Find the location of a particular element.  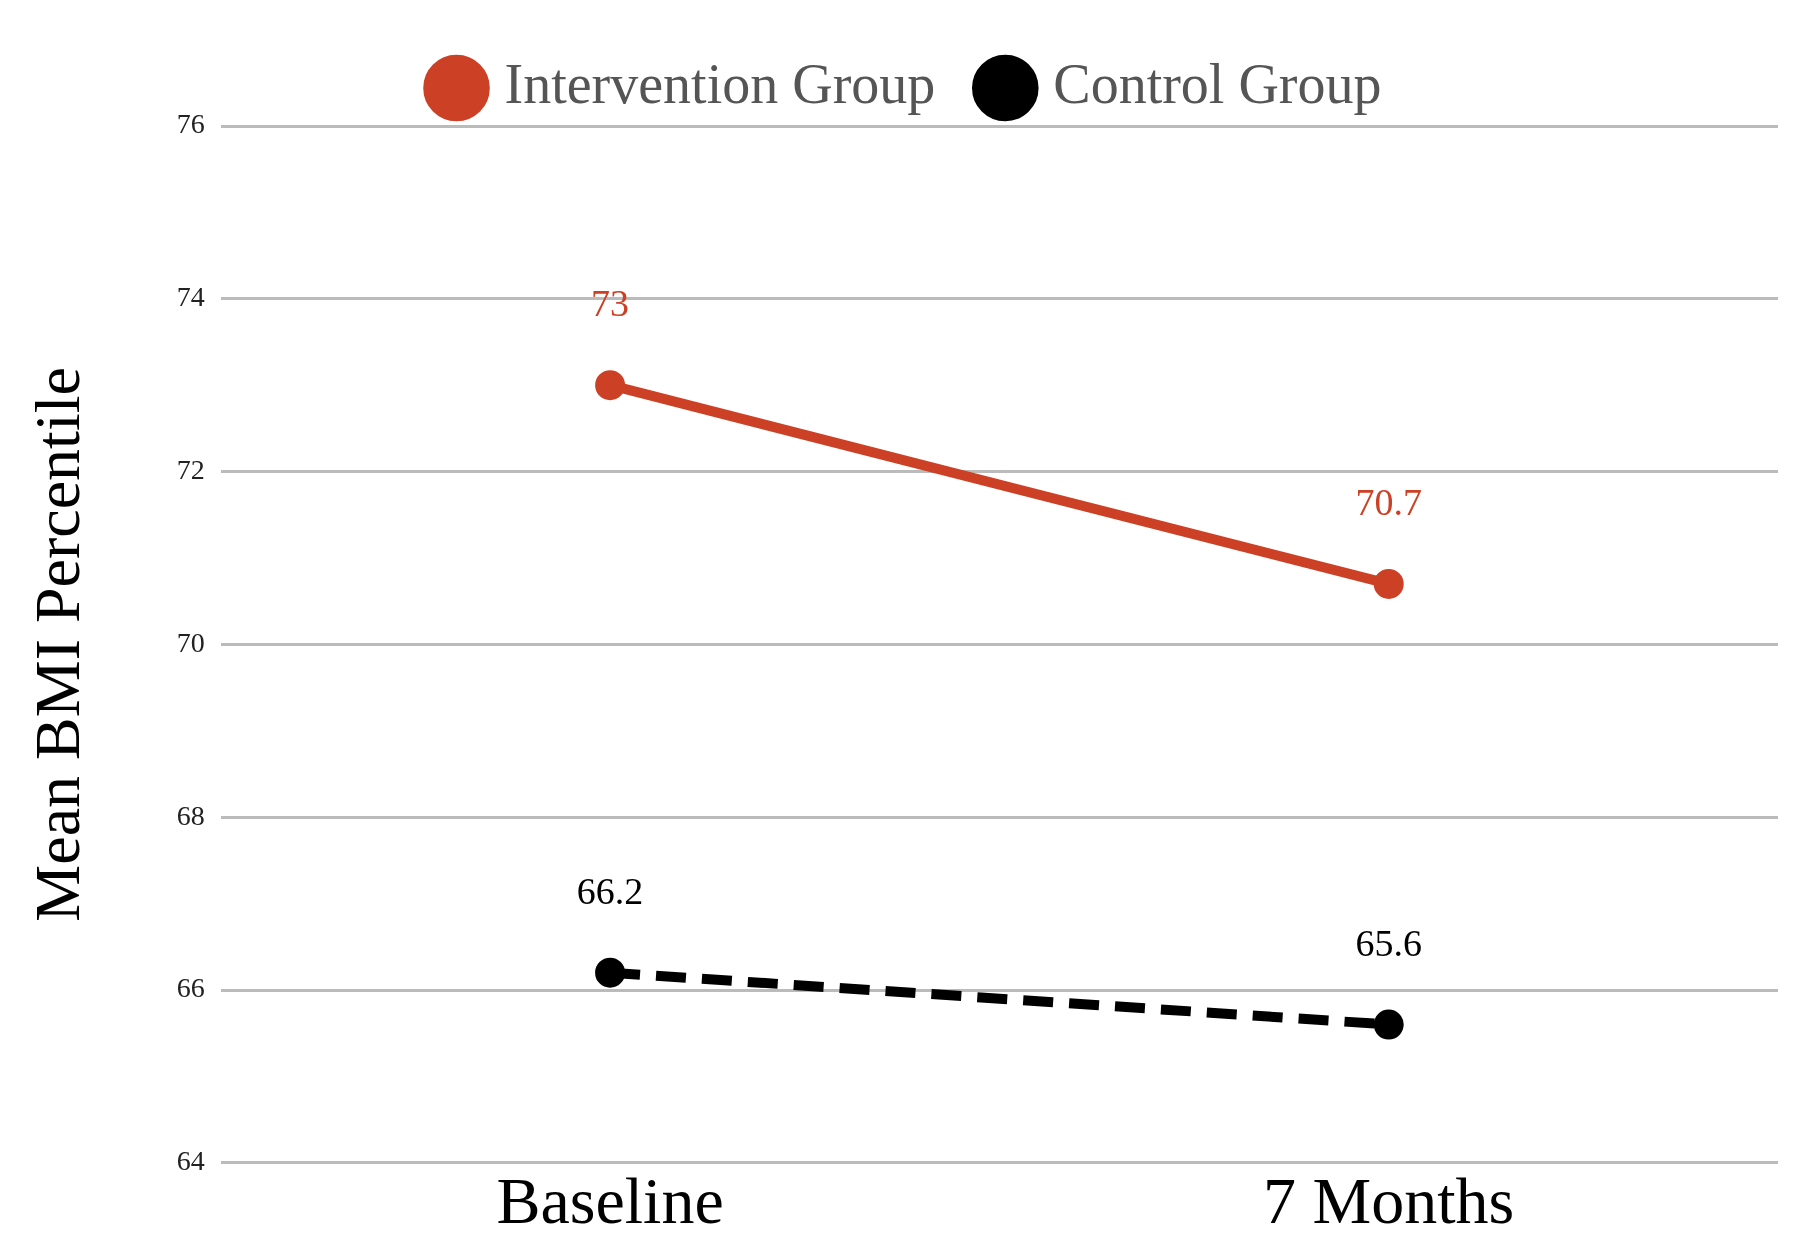

x-tick-label: Baseline is located at coordinates (610, 1200).